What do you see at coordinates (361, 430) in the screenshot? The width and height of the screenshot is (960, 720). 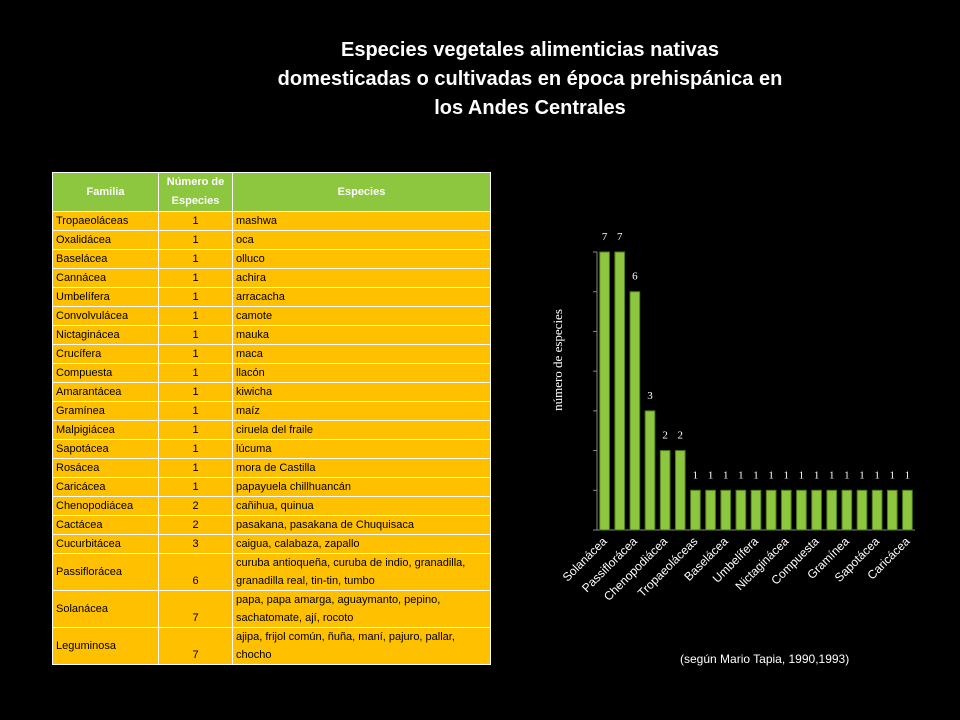 I see `species-cell: ciruela del fraile` at bounding box center [361, 430].